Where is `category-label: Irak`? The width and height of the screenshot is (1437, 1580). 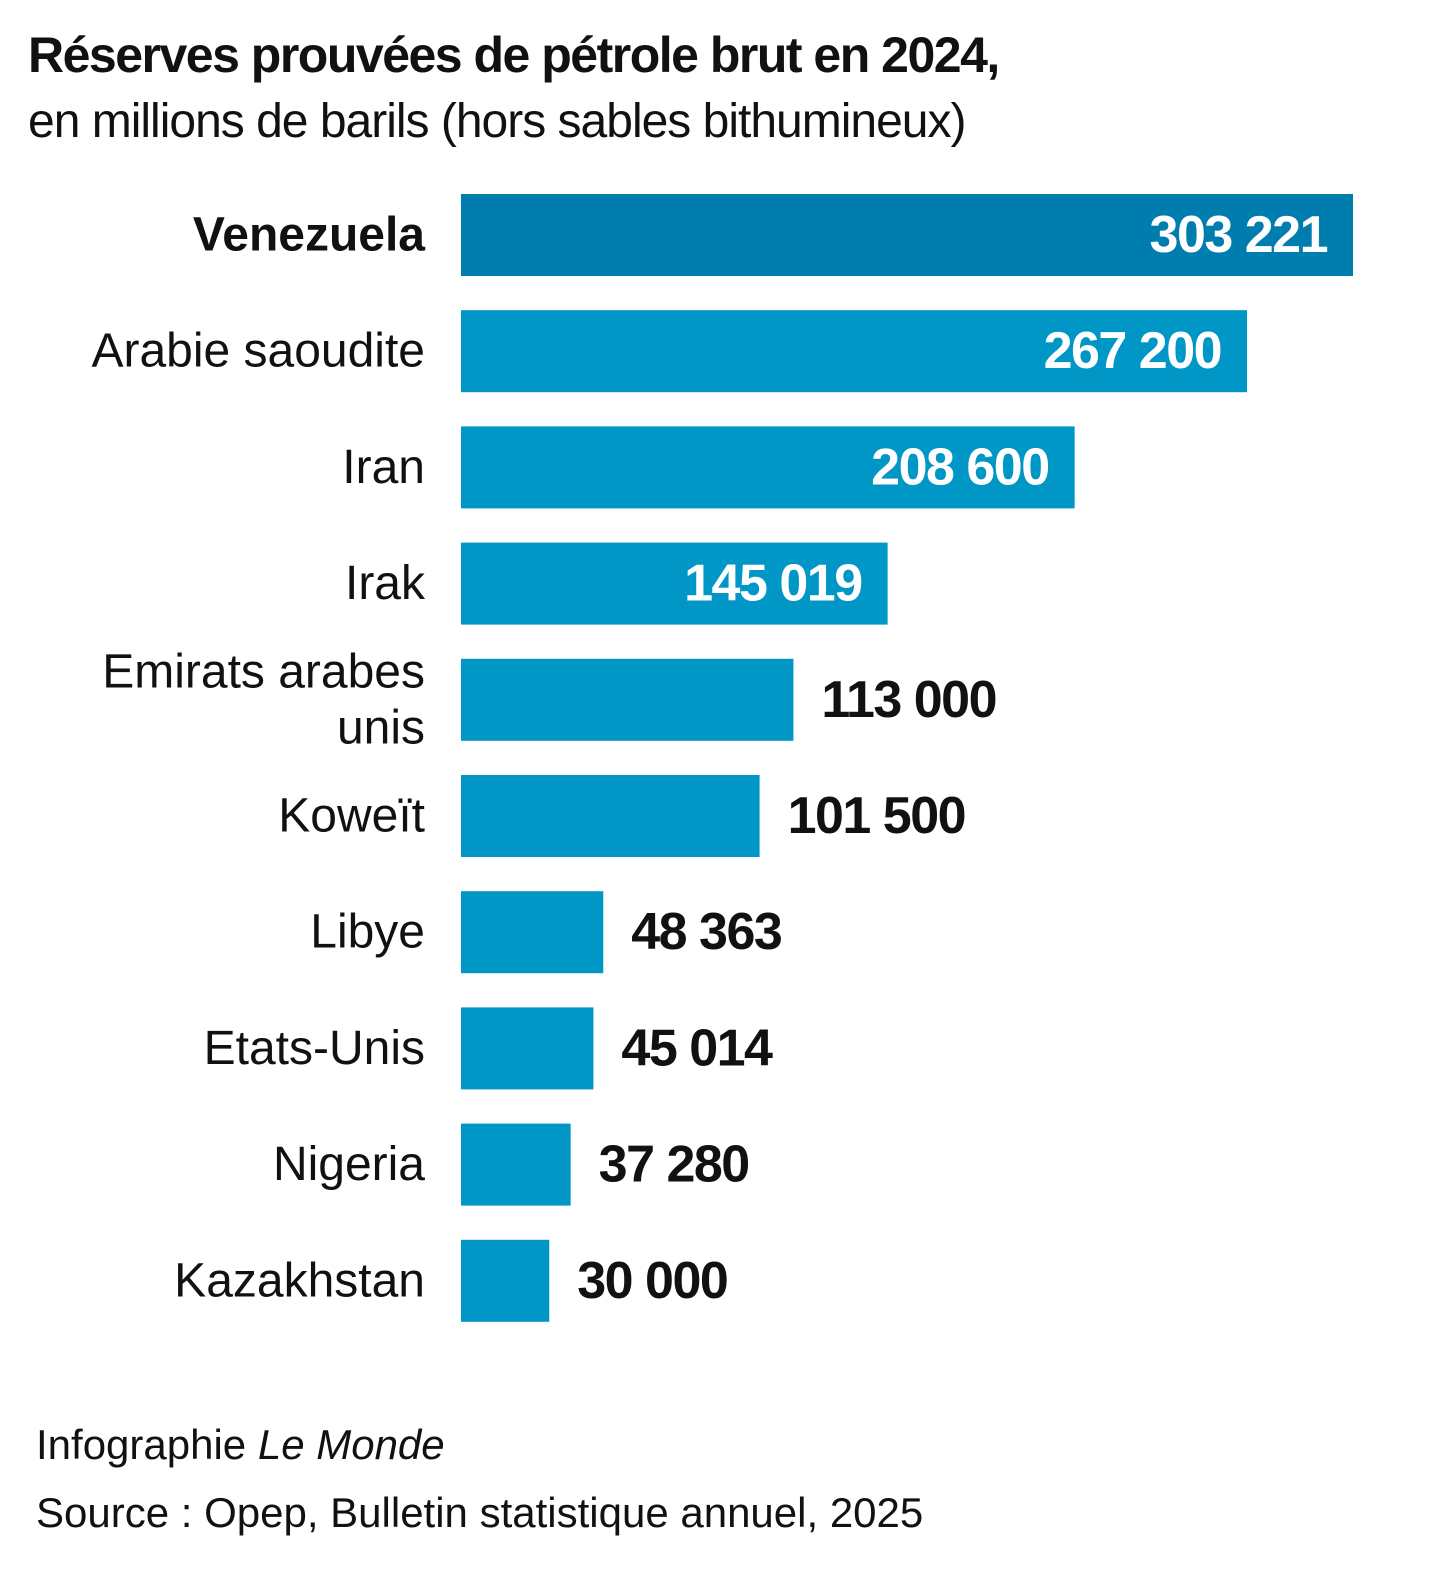
category-label: Irak is located at coordinates (385, 583).